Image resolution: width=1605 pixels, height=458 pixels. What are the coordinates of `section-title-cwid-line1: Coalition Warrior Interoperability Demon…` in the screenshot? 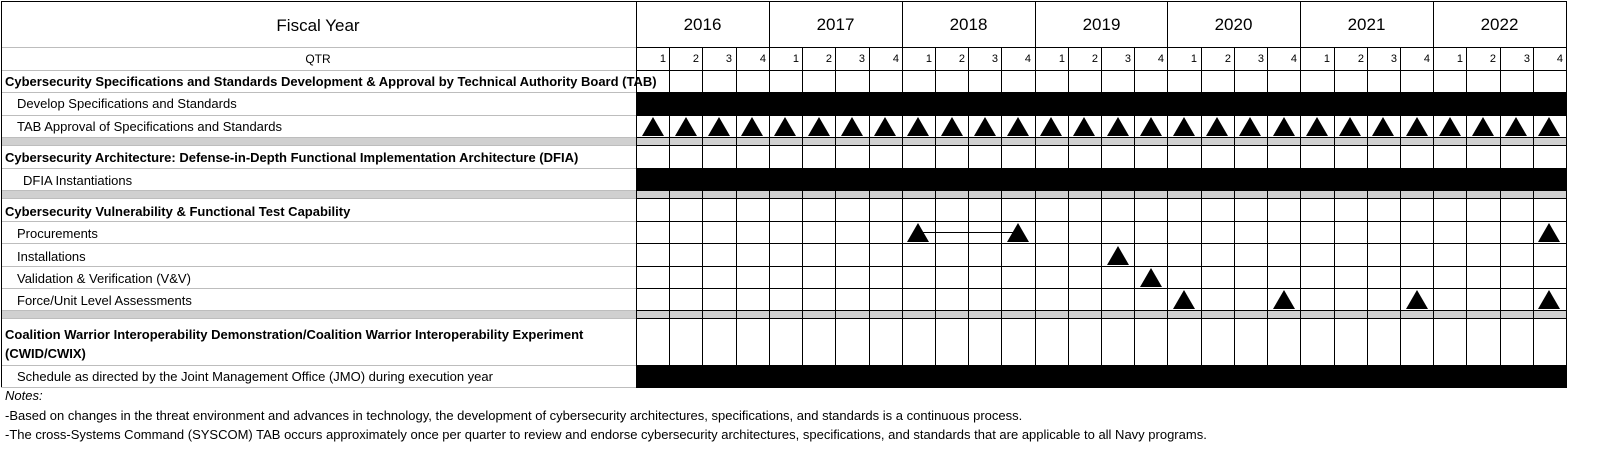 It's located at (294, 334).